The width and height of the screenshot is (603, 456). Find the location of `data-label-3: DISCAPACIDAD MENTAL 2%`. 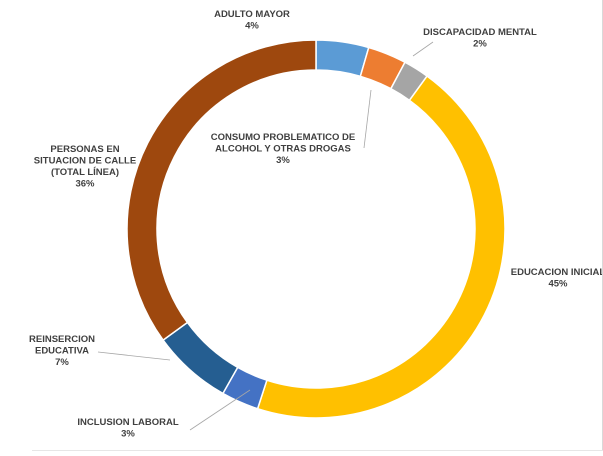

data-label-3: DISCAPACIDAD MENTAL 2% is located at coordinates (480, 38).